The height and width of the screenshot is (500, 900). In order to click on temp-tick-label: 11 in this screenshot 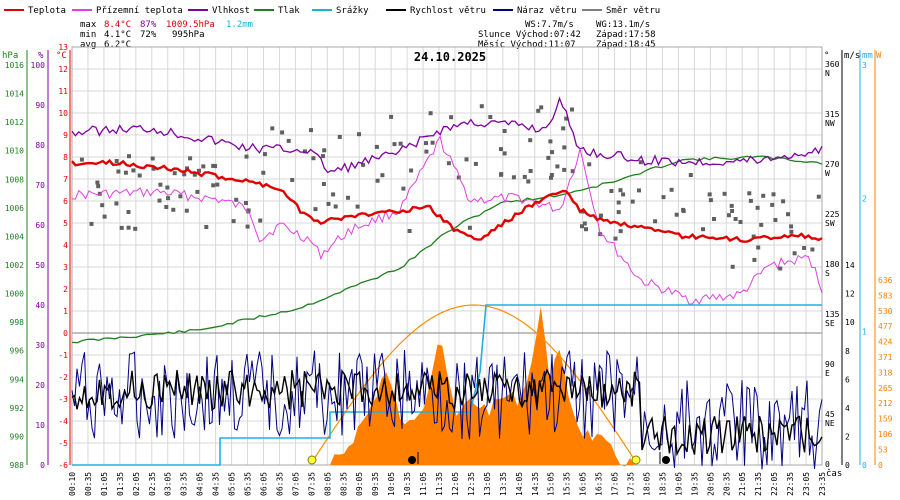, I will do `click(63, 91)`.